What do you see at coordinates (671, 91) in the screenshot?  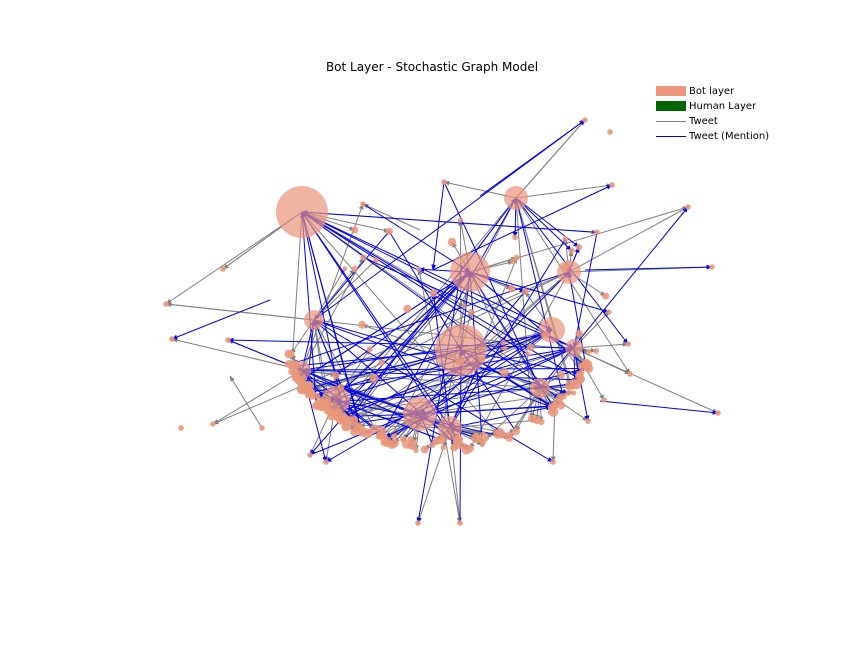 I see `bot-layer-swatch` at bounding box center [671, 91].